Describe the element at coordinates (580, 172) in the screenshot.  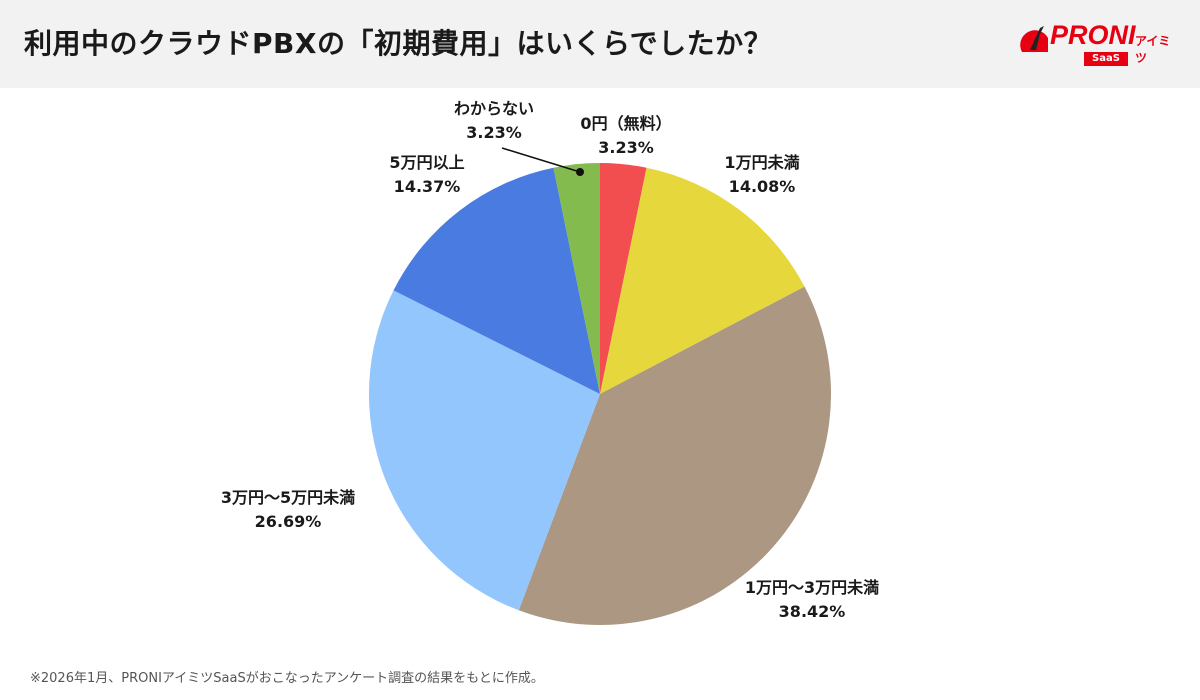
I see `leader-dot` at that location.